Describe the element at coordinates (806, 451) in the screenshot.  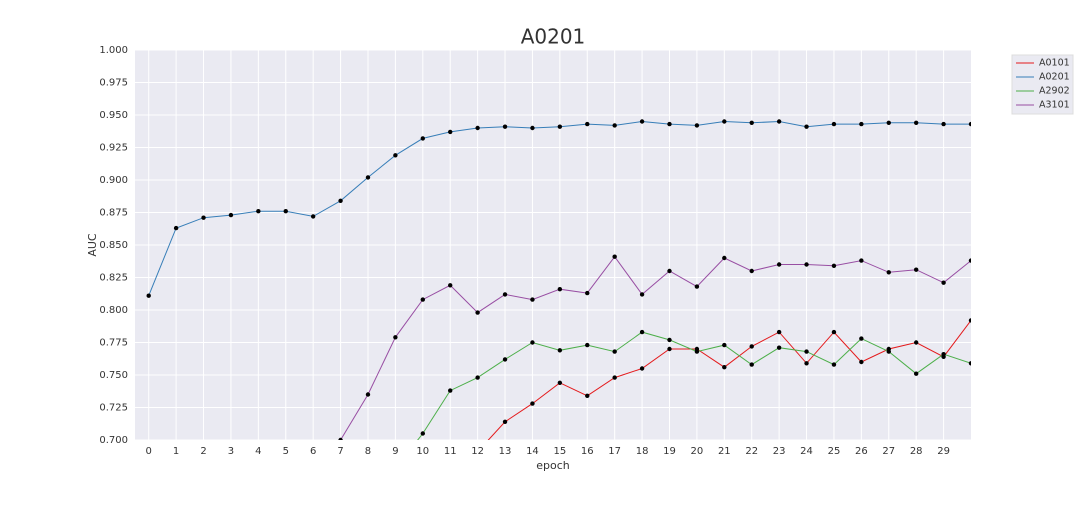
I see `x-tick-label: 24` at that location.